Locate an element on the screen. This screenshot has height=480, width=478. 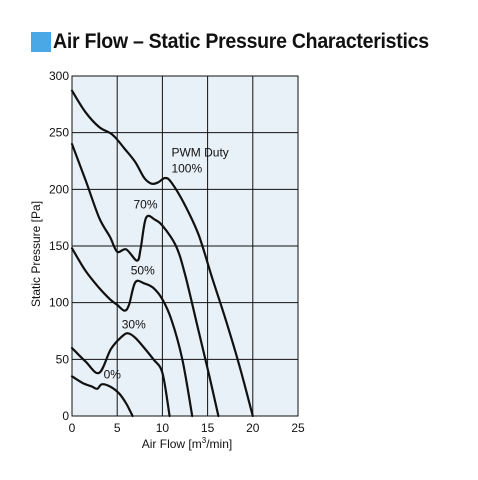
x-tick-label: 5 is located at coordinates (117, 428).